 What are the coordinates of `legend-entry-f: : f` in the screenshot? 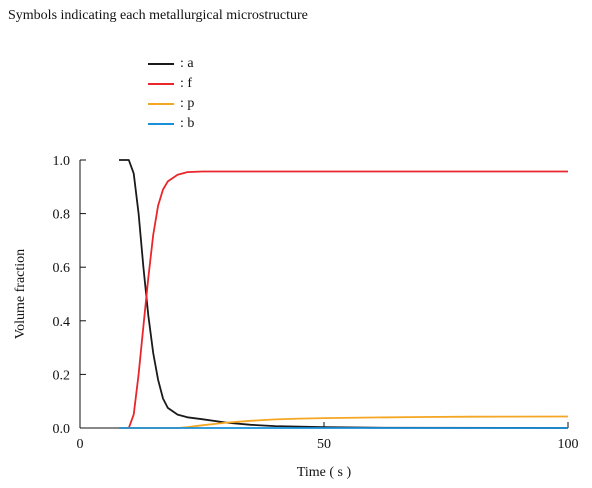 It's located at (171, 84).